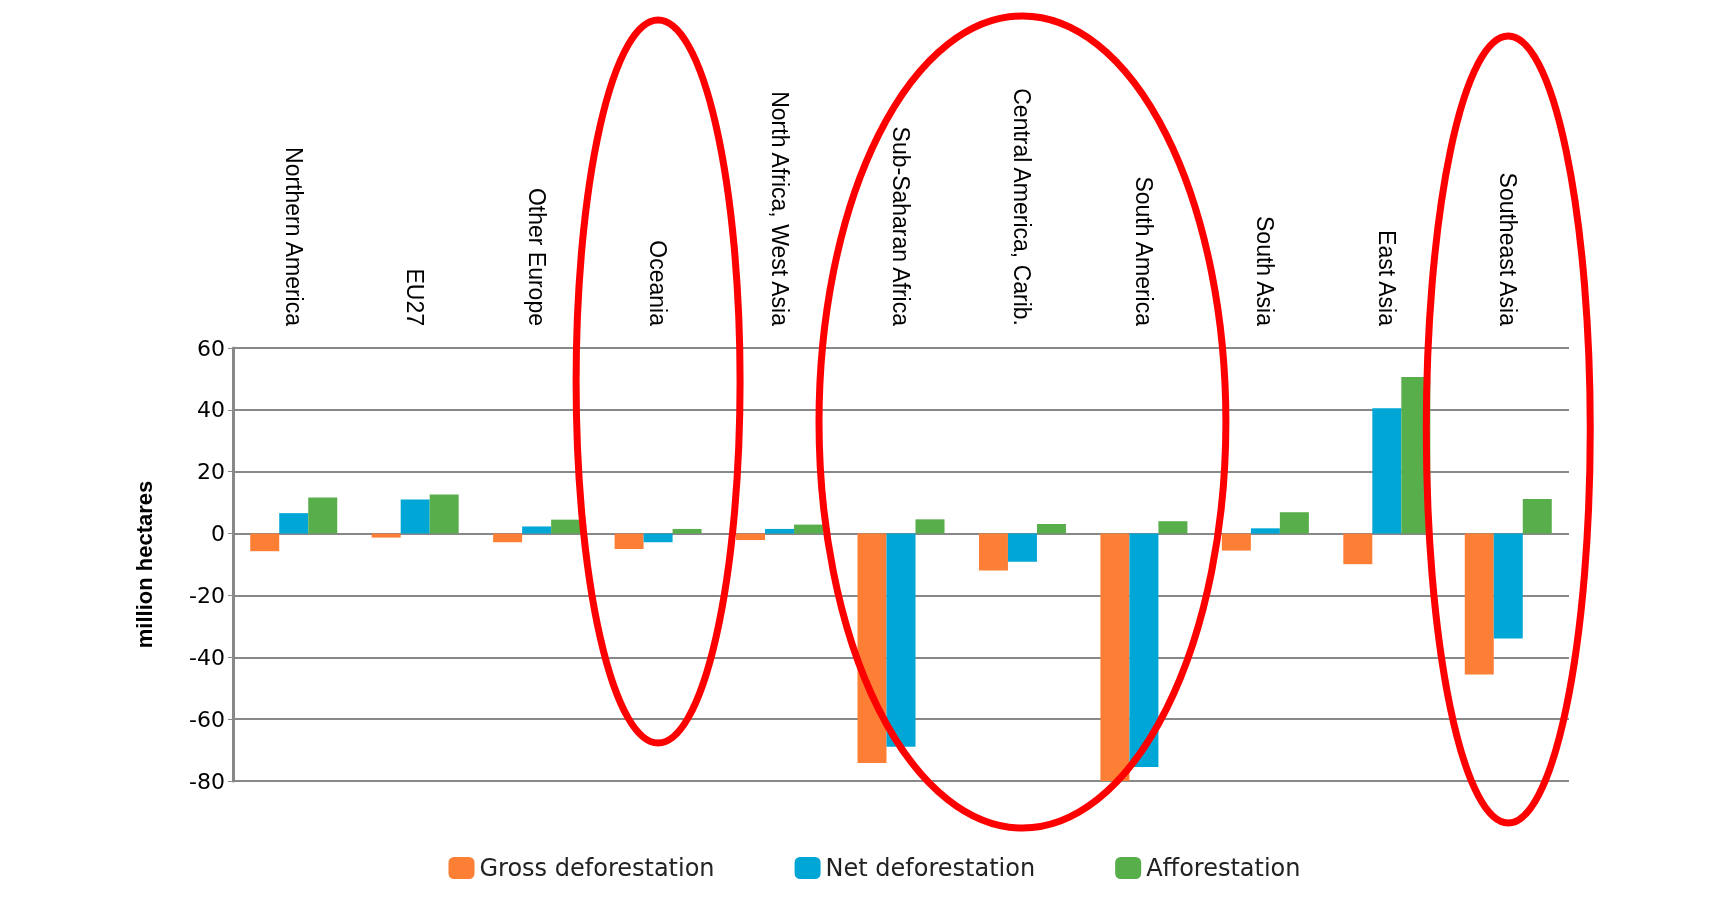  I want to click on legend-label: Net deforestation, so click(930, 868).